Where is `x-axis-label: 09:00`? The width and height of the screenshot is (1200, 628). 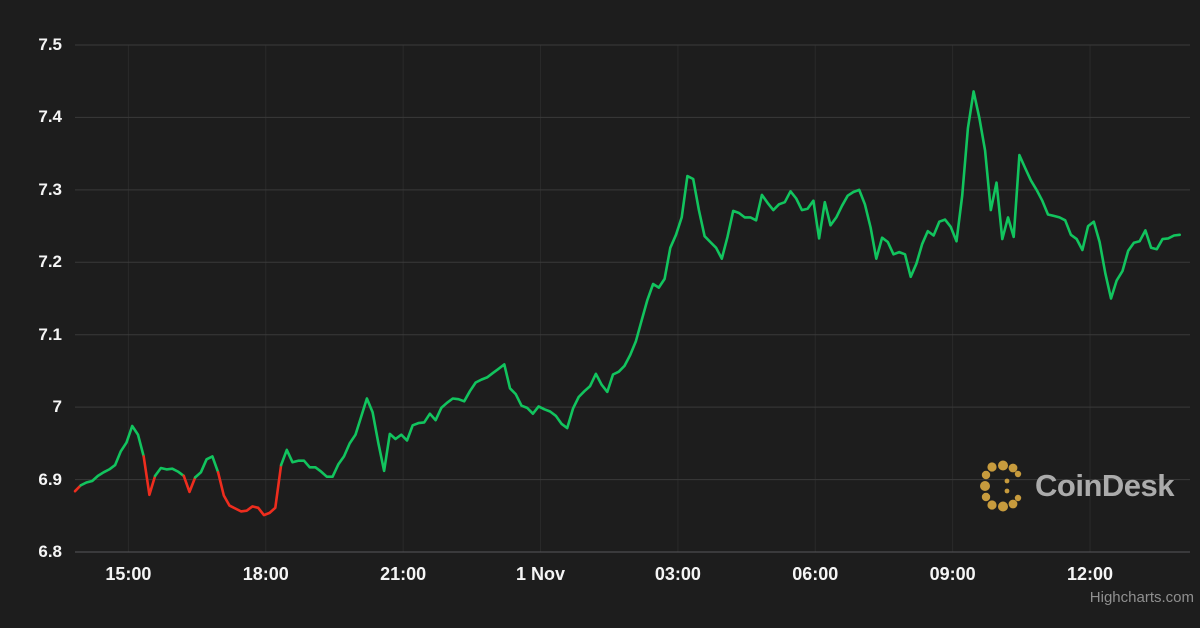
x-axis-label: 09:00 is located at coordinates (952, 574).